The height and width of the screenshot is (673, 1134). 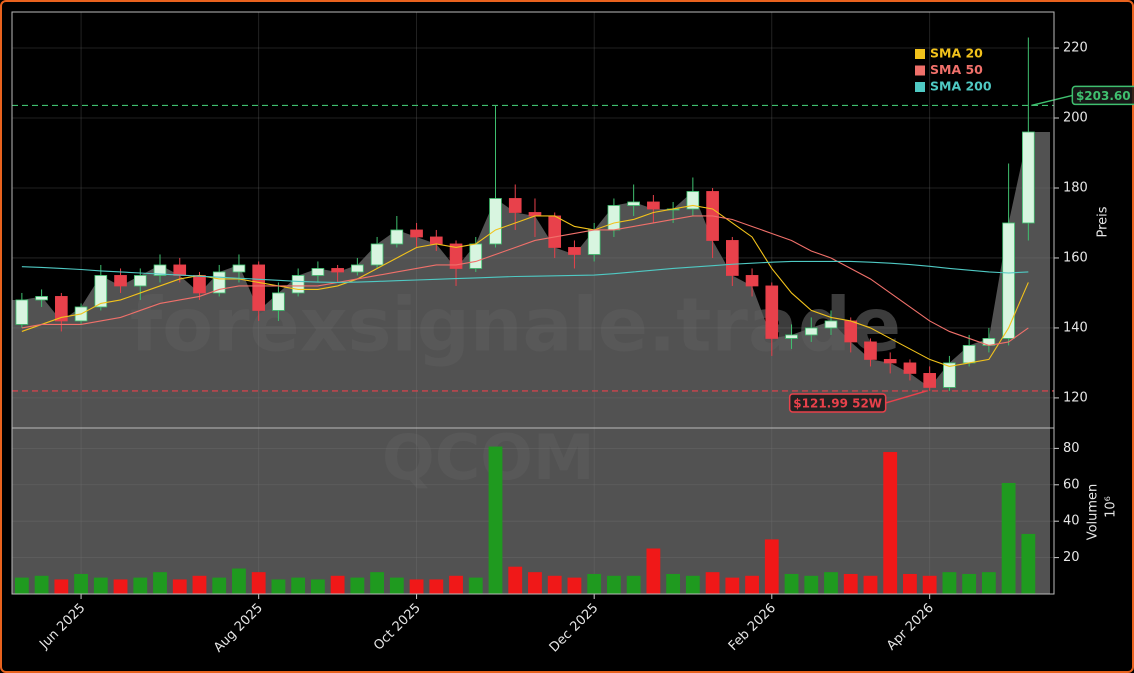 What do you see at coordinates (910, 627) in the screenshot?
I see `x-tick-label: Apr 2026` at bounding box center [910, 627].